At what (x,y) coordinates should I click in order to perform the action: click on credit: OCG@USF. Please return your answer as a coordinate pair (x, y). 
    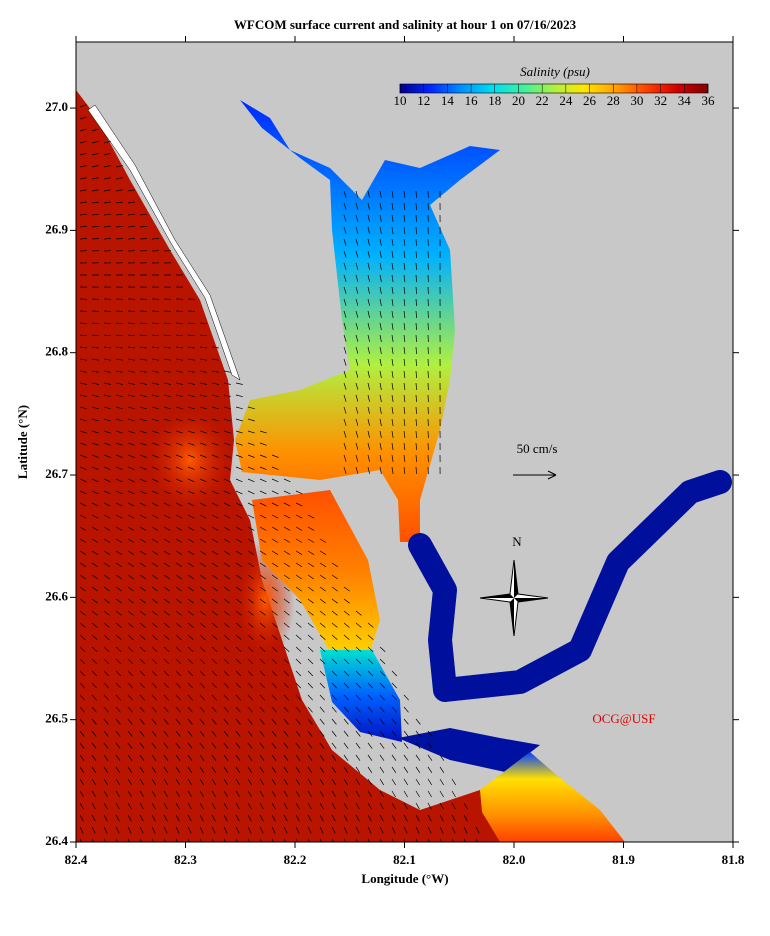
    Looking at the image, I should click on (623, 718).